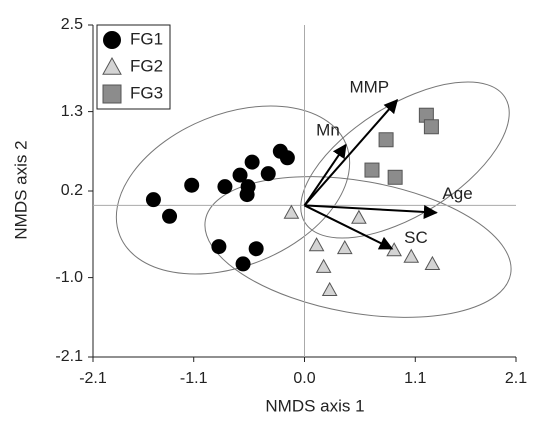 This screenshot has height=427, width=550. Describe the element at coordinates (194, 378) in the screenshot. I see `x-tick-label: -1.1` at that location.